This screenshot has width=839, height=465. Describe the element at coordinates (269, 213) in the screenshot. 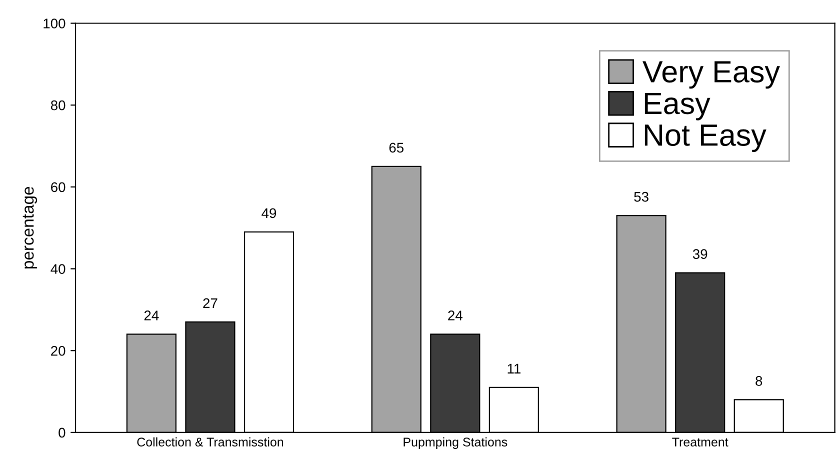

I see `data-label: 49` at that location.